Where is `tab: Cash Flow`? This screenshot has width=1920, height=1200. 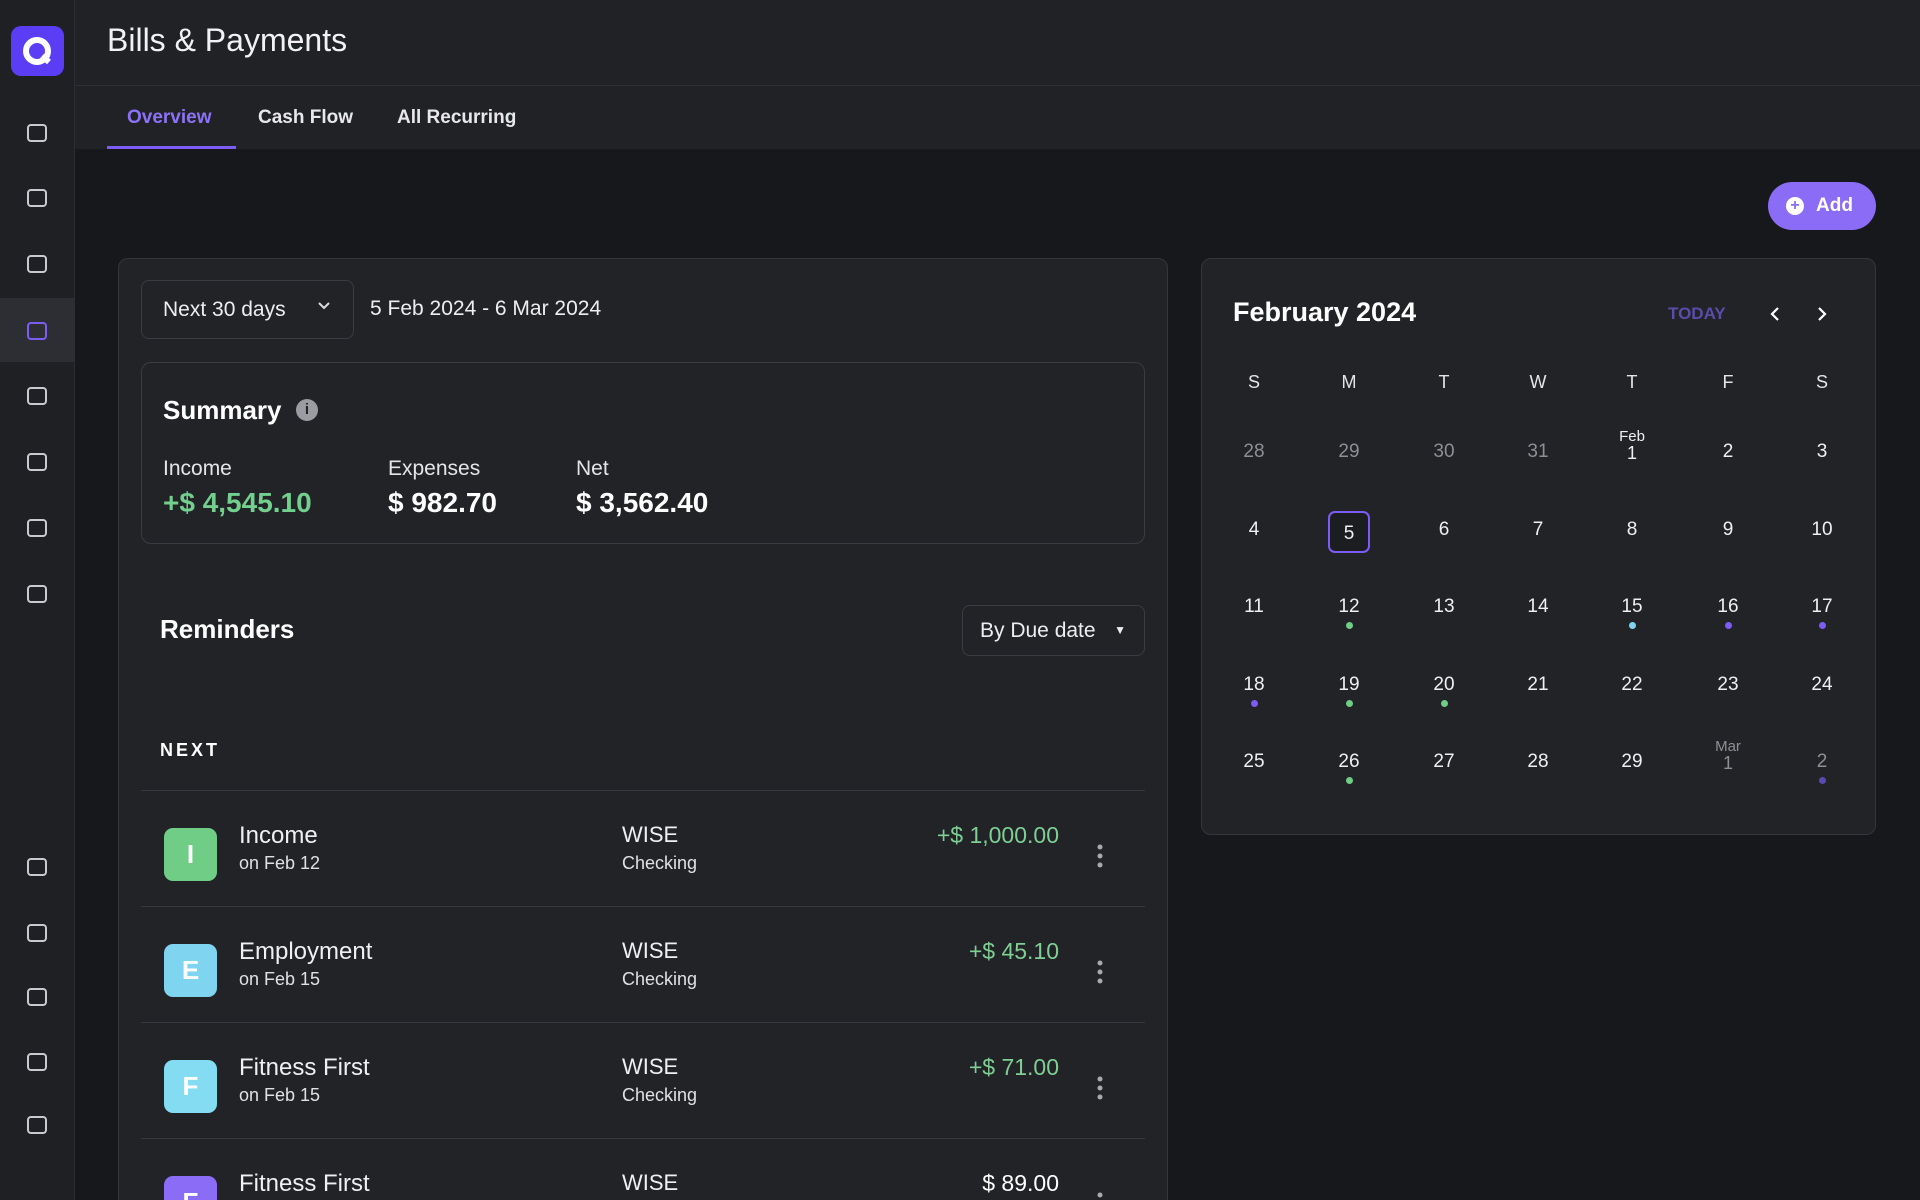 tab: Cash Flow is located at coordinates (306, 117).